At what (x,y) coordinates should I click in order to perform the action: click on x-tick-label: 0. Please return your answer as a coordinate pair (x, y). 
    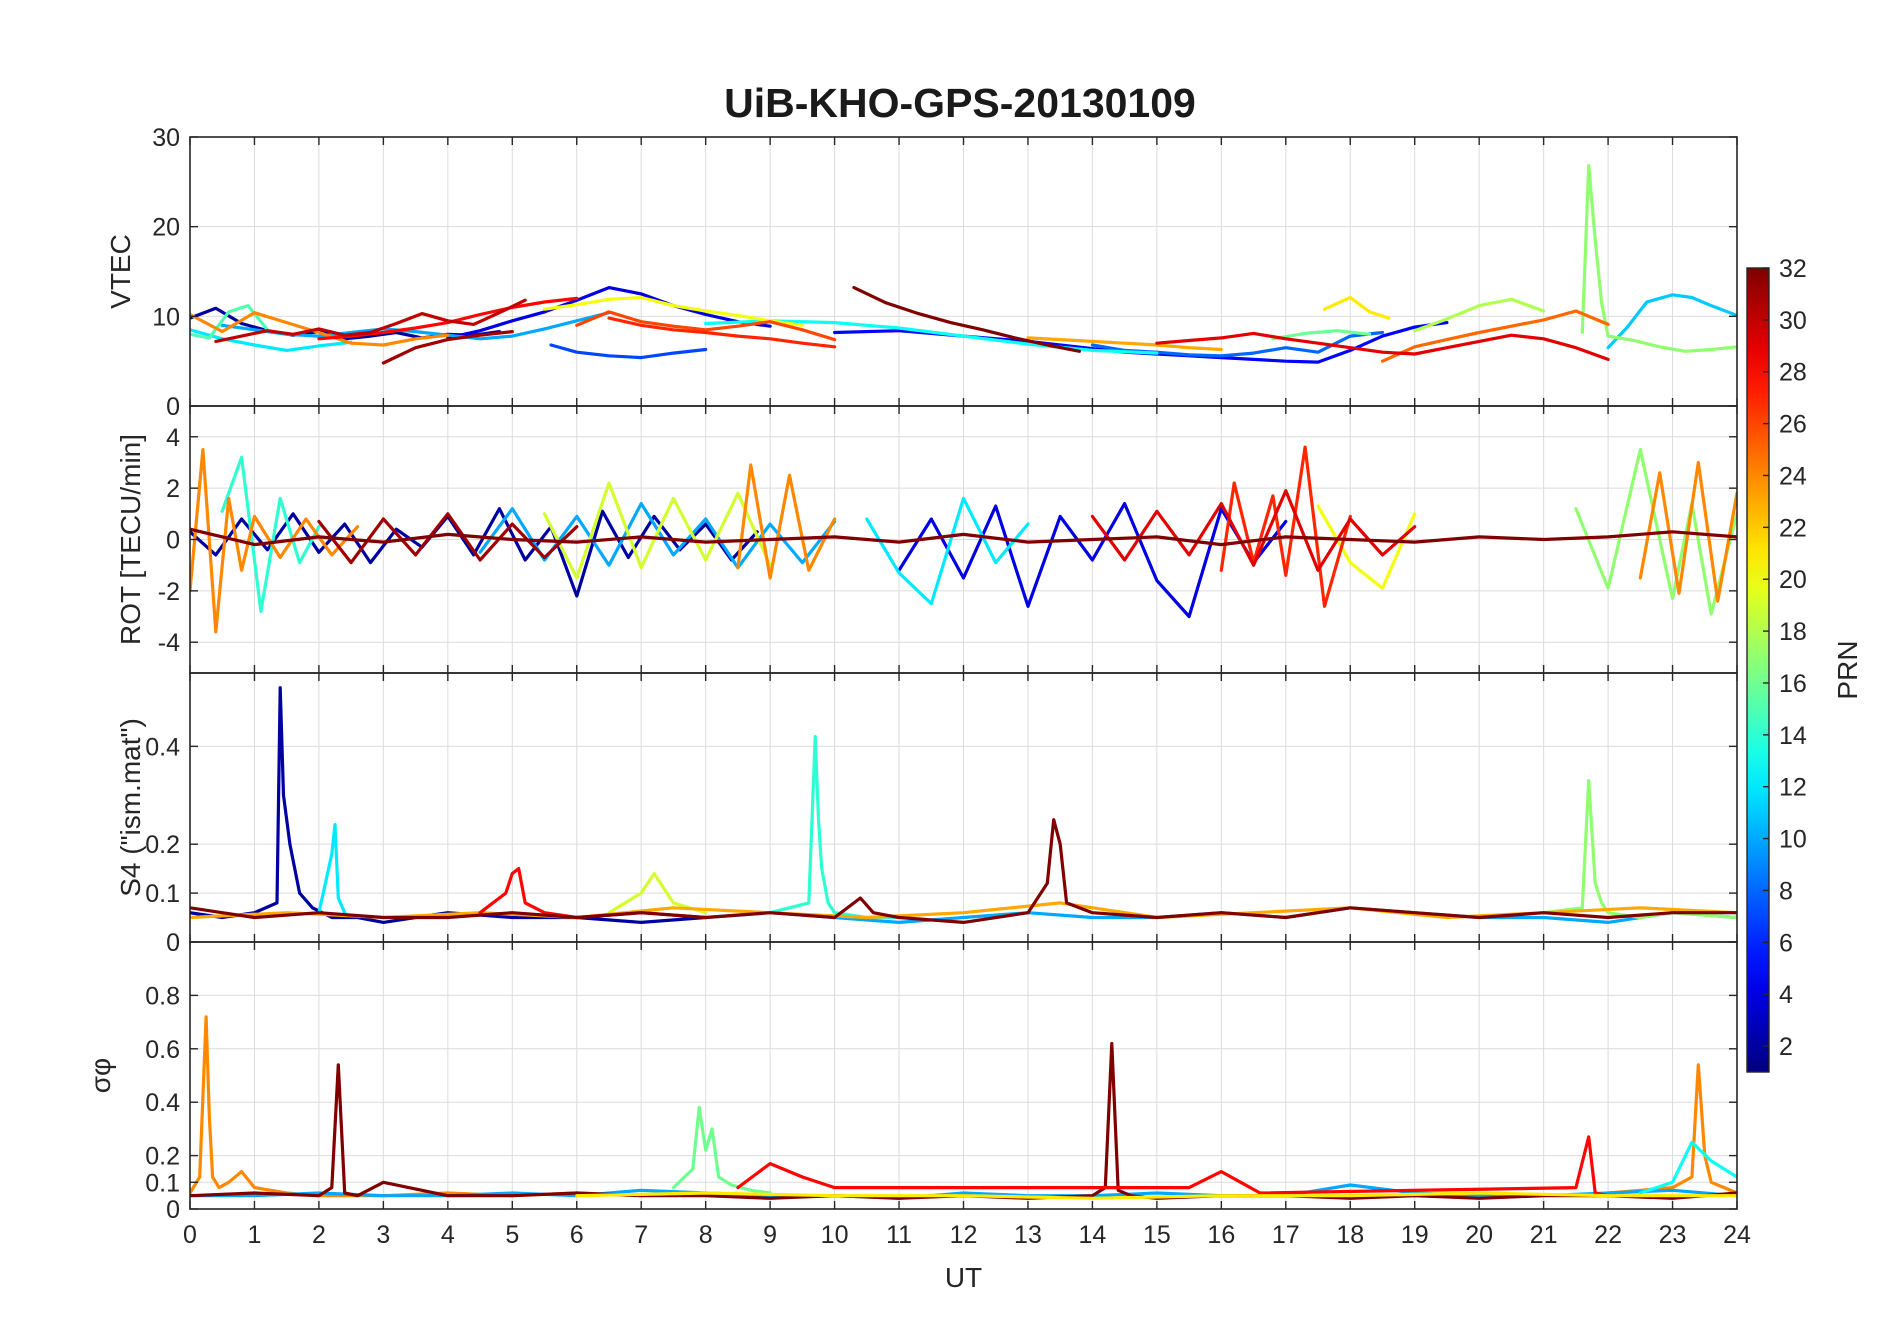
    Looking at the image, I should click on (190, 1235).